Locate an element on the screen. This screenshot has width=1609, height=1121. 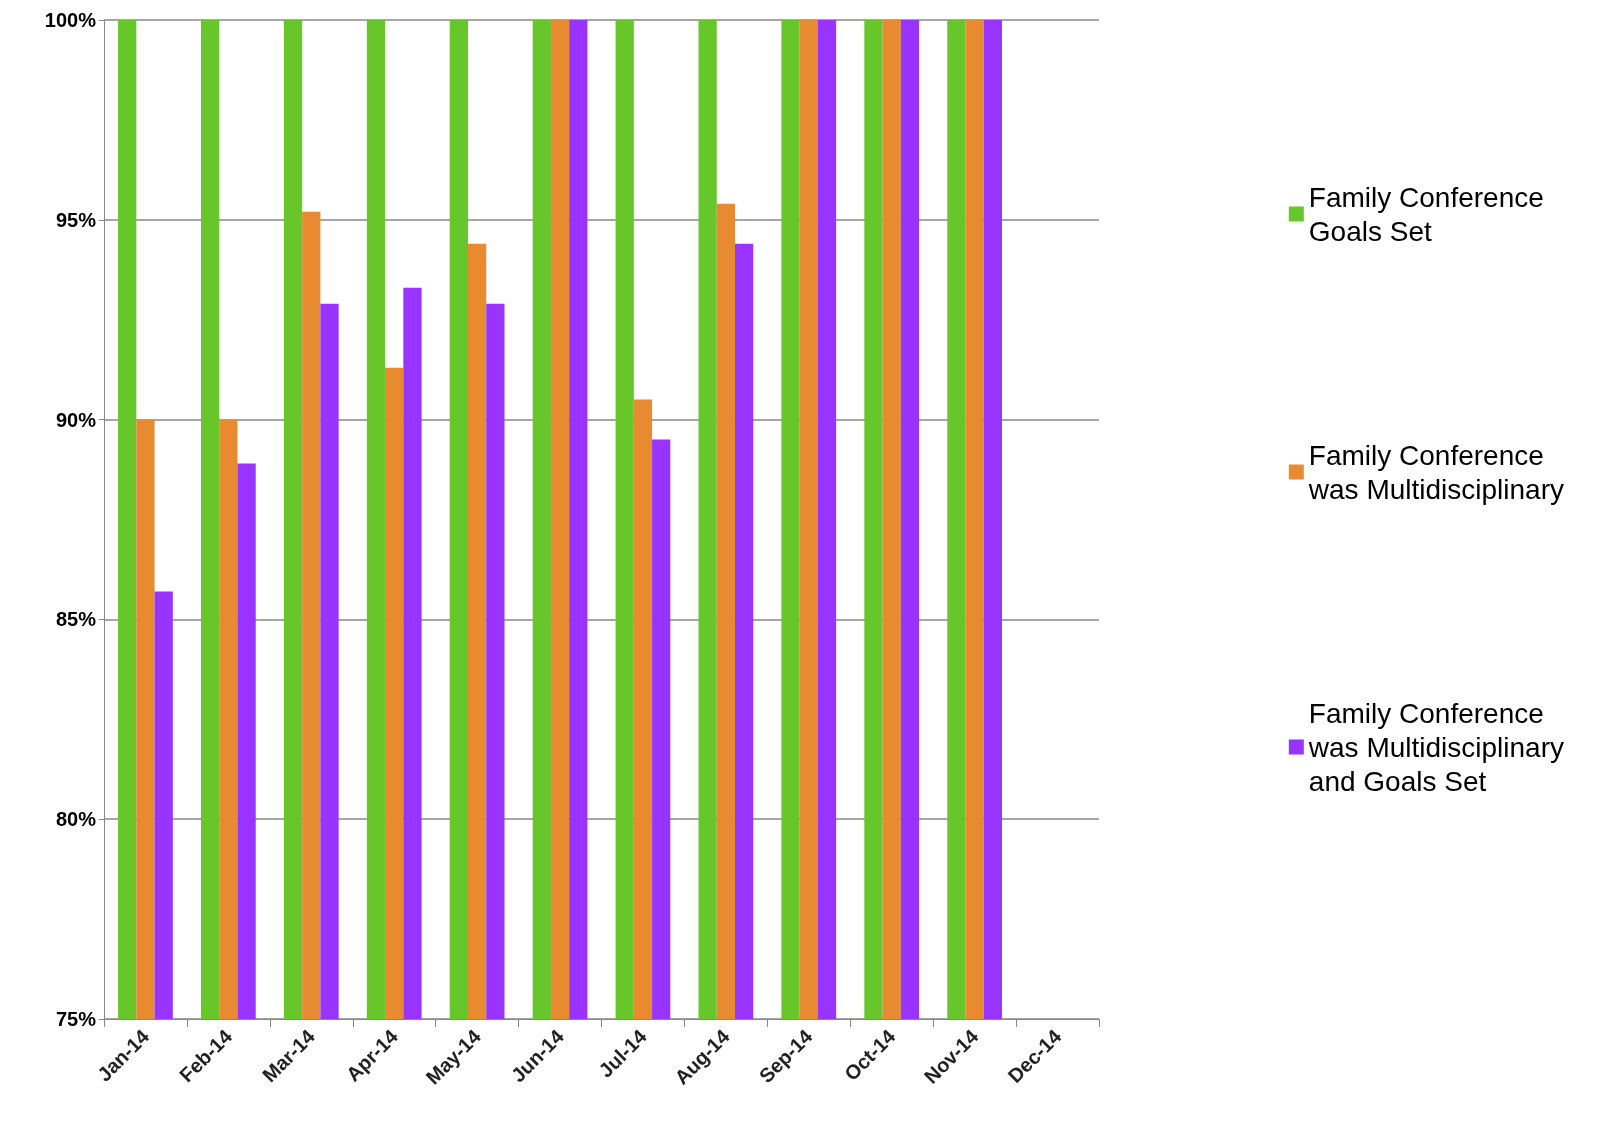
y-tick-label: 95% is located at coordinates (76, 219).